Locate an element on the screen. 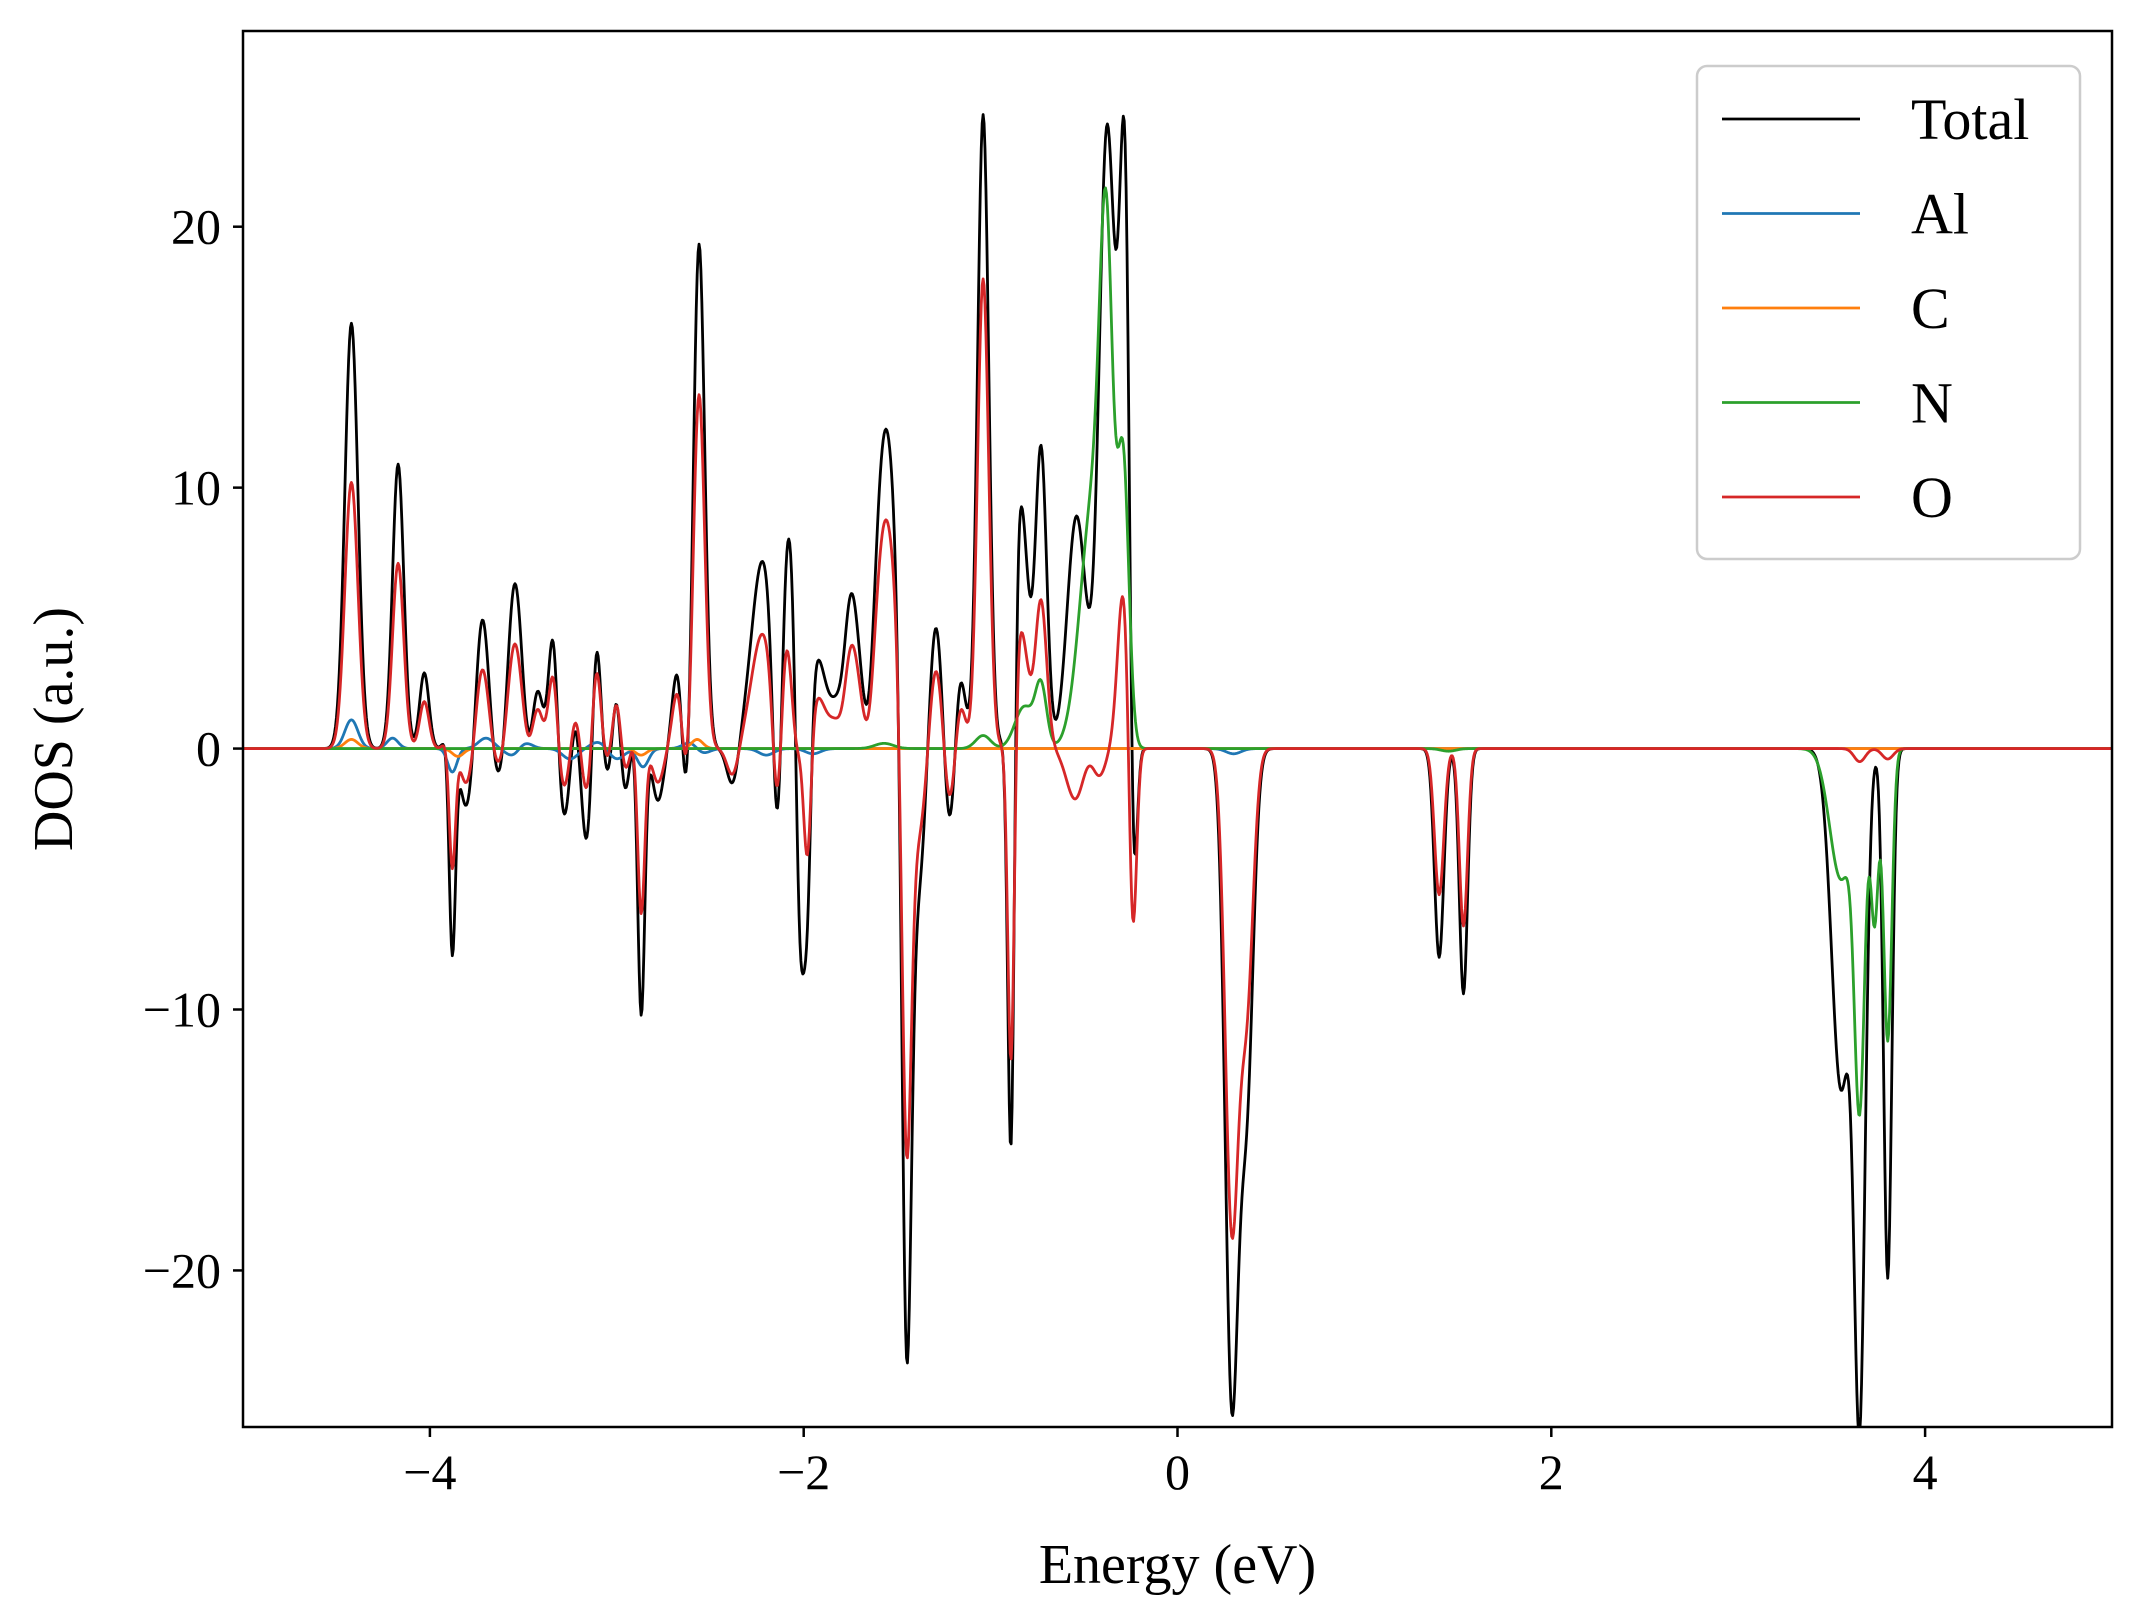 This screenshot has height=1617, width=2134. x-tick-label: 2 is located at coordinates (1551, 1472).